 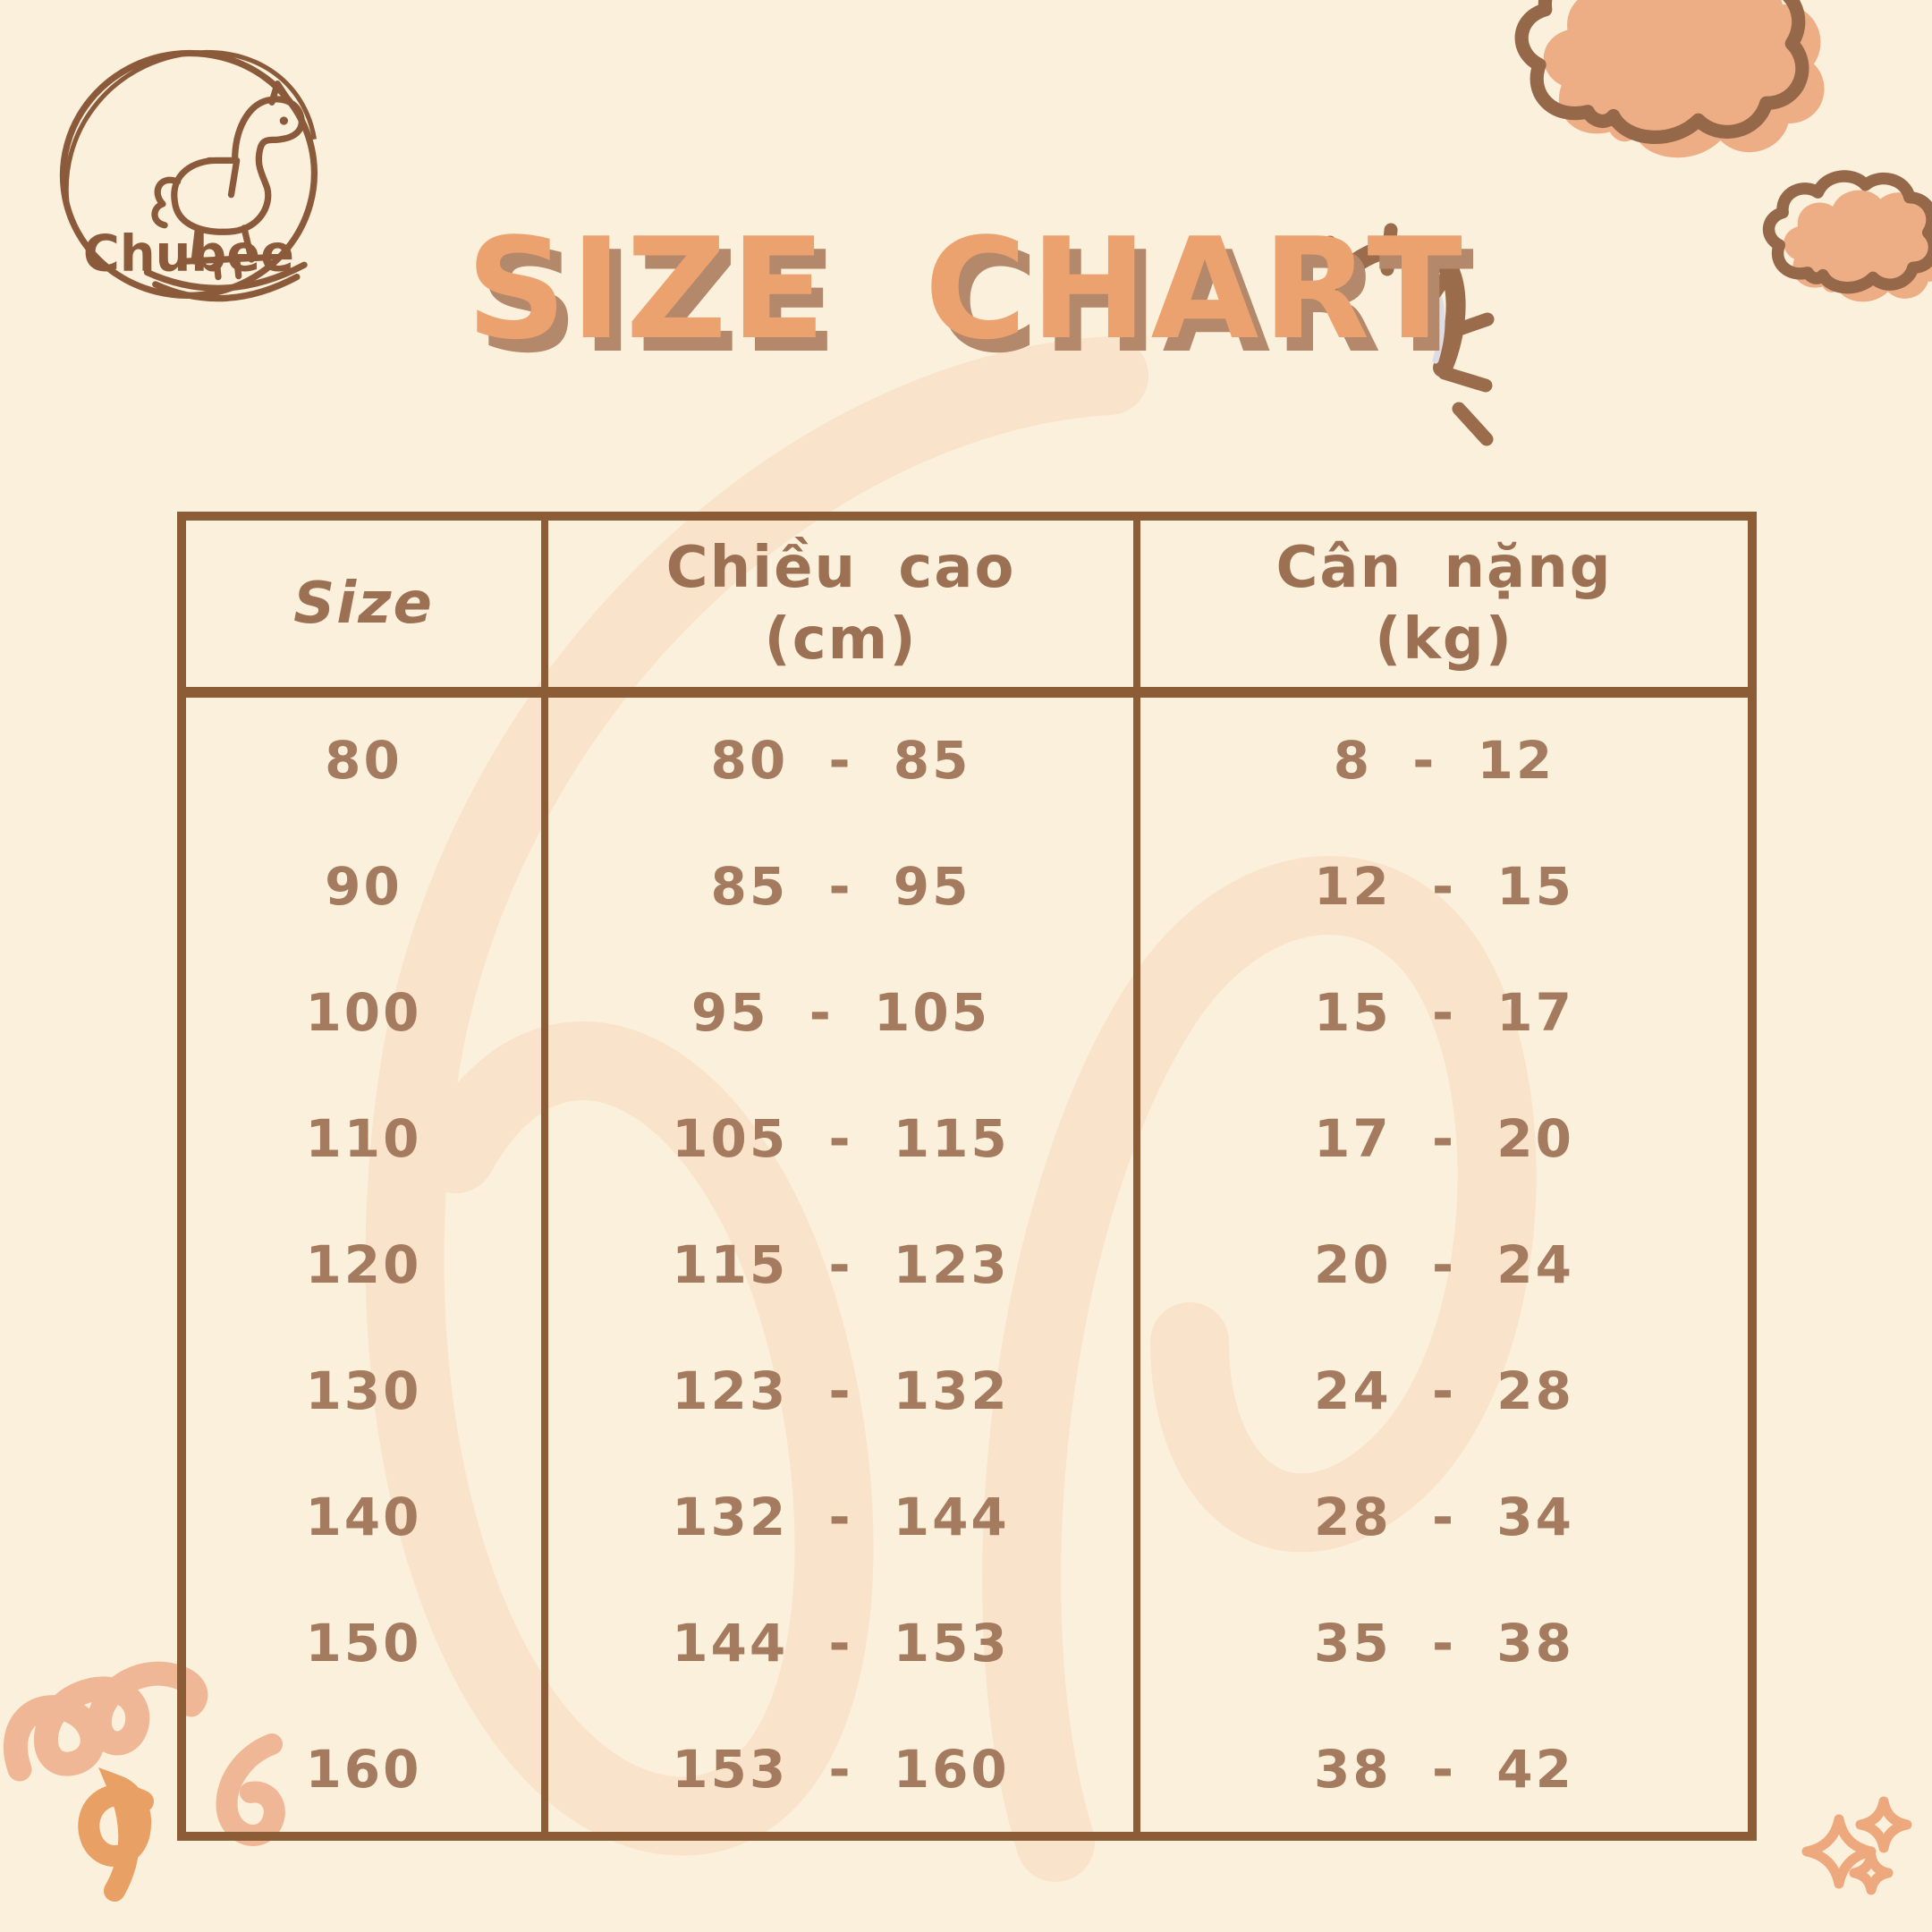 I want to click on header-weight: Cân nặng (kg), so click(x=1440, y=609).